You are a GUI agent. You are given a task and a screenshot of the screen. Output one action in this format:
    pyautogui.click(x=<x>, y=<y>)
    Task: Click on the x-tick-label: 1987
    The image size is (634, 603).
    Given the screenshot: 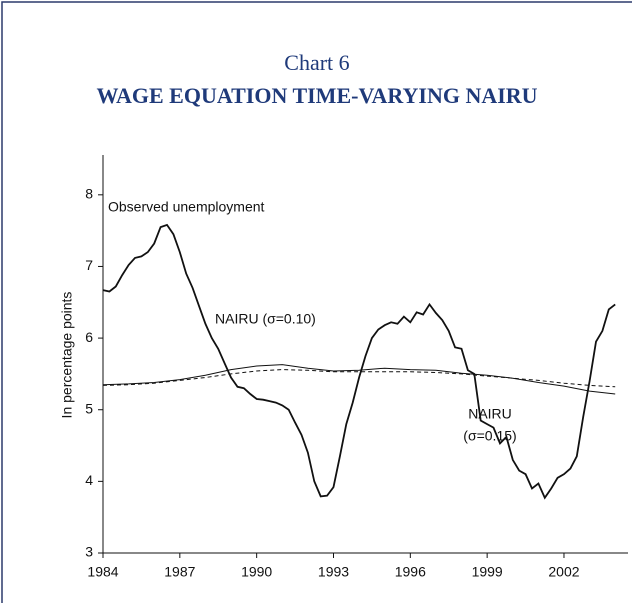 What is the action you would take?
    pyautogui.click(x=179, y=572)
    